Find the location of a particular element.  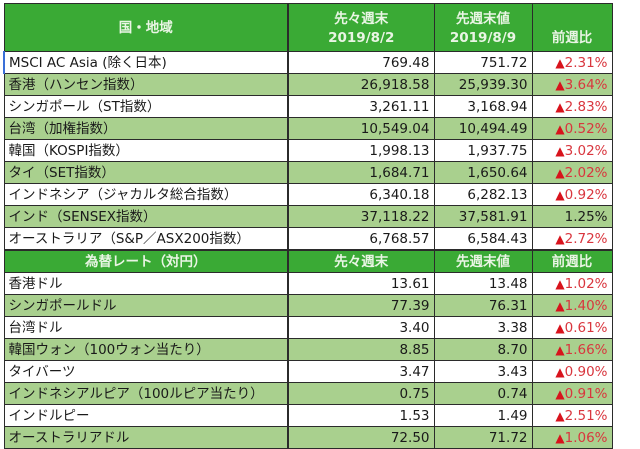

row-prev-value: 751.72 is located at coordinates (483, 62).